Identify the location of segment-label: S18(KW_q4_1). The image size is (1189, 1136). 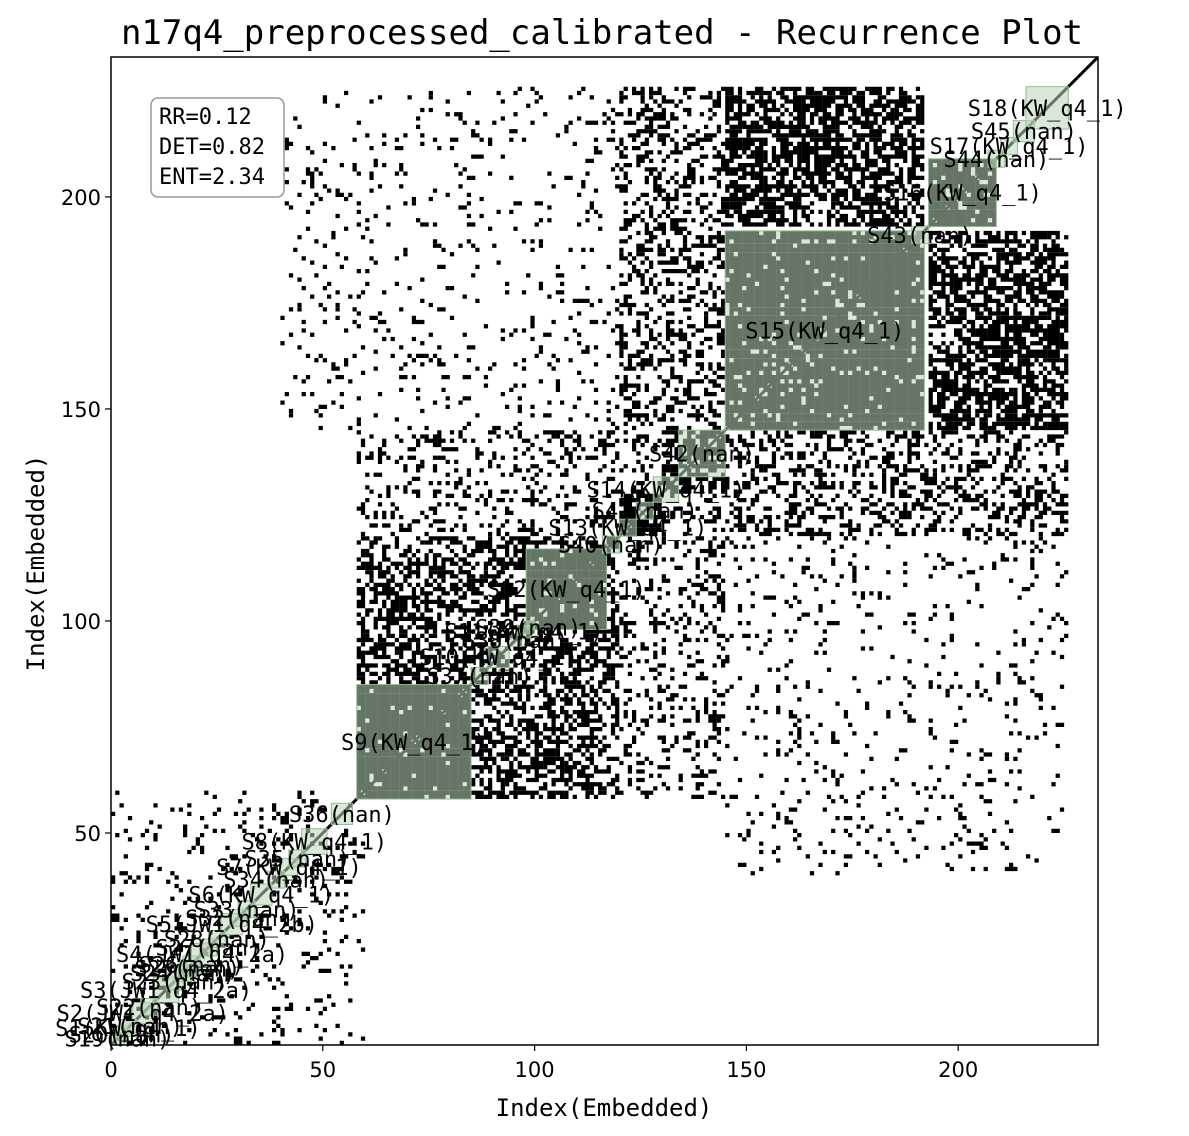
(1047, 109).